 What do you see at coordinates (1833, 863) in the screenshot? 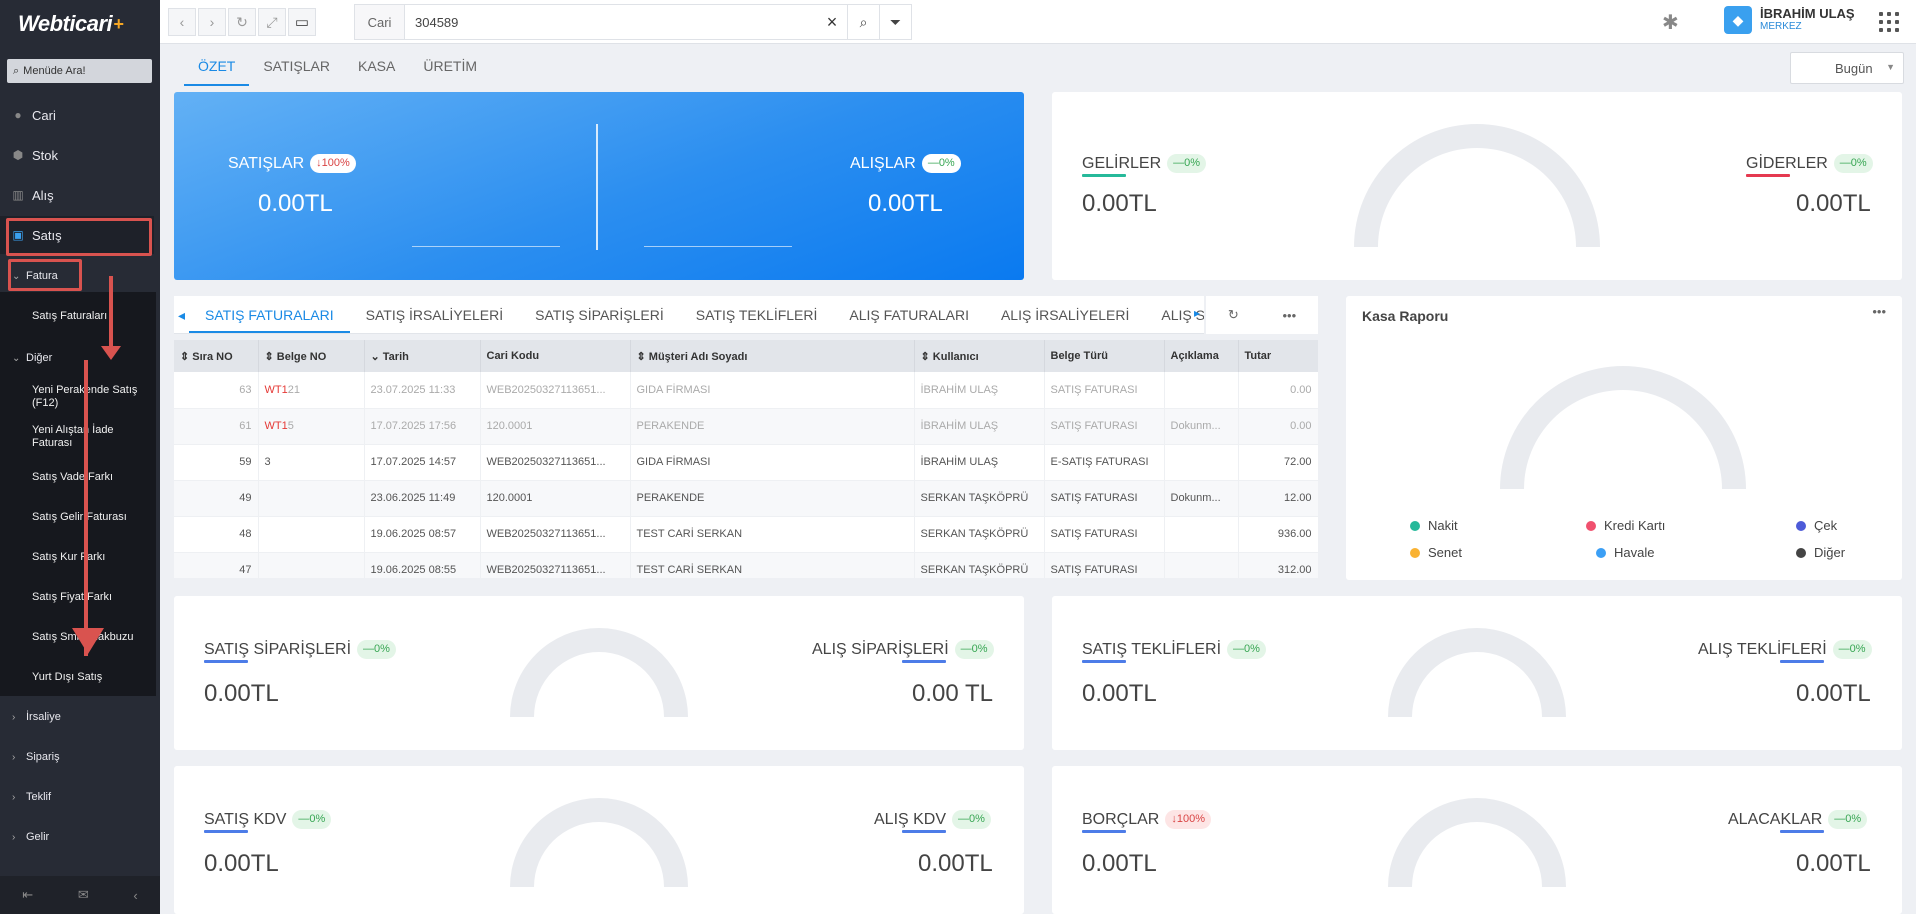
I see `alacaklar-value: 0.00TL` at bounding box center [1833, 863].